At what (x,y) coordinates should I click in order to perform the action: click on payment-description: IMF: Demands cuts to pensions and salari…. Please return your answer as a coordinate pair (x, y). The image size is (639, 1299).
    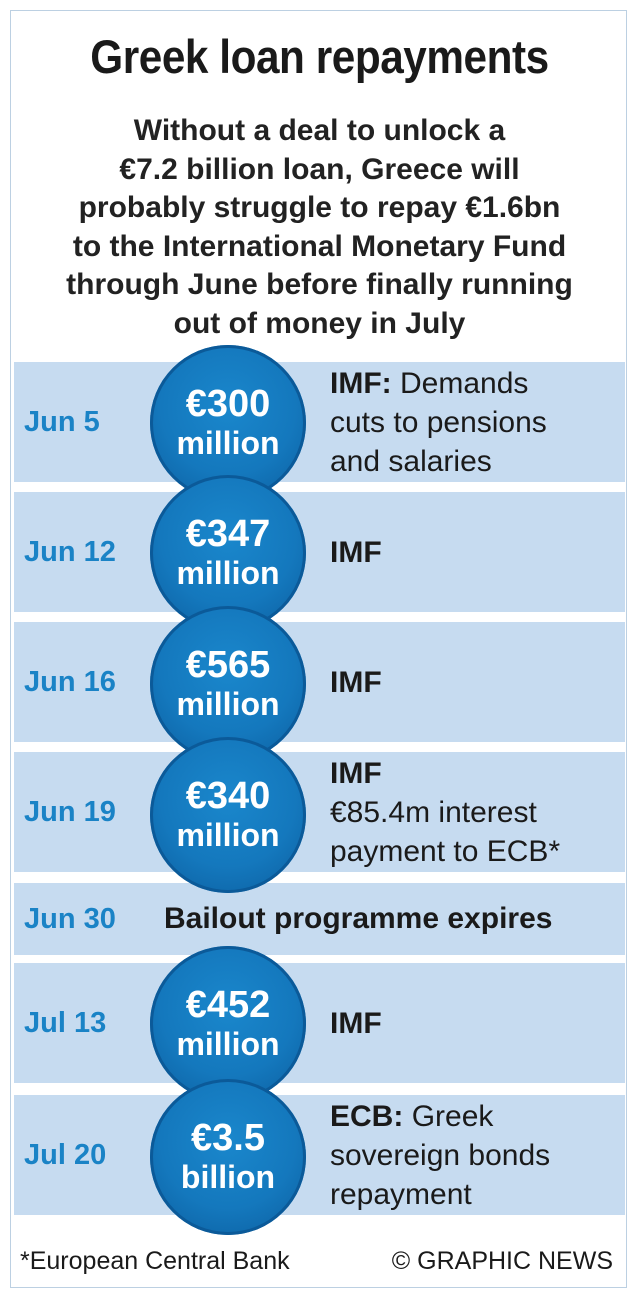
    Looking at the image, I should click on (474, 422).